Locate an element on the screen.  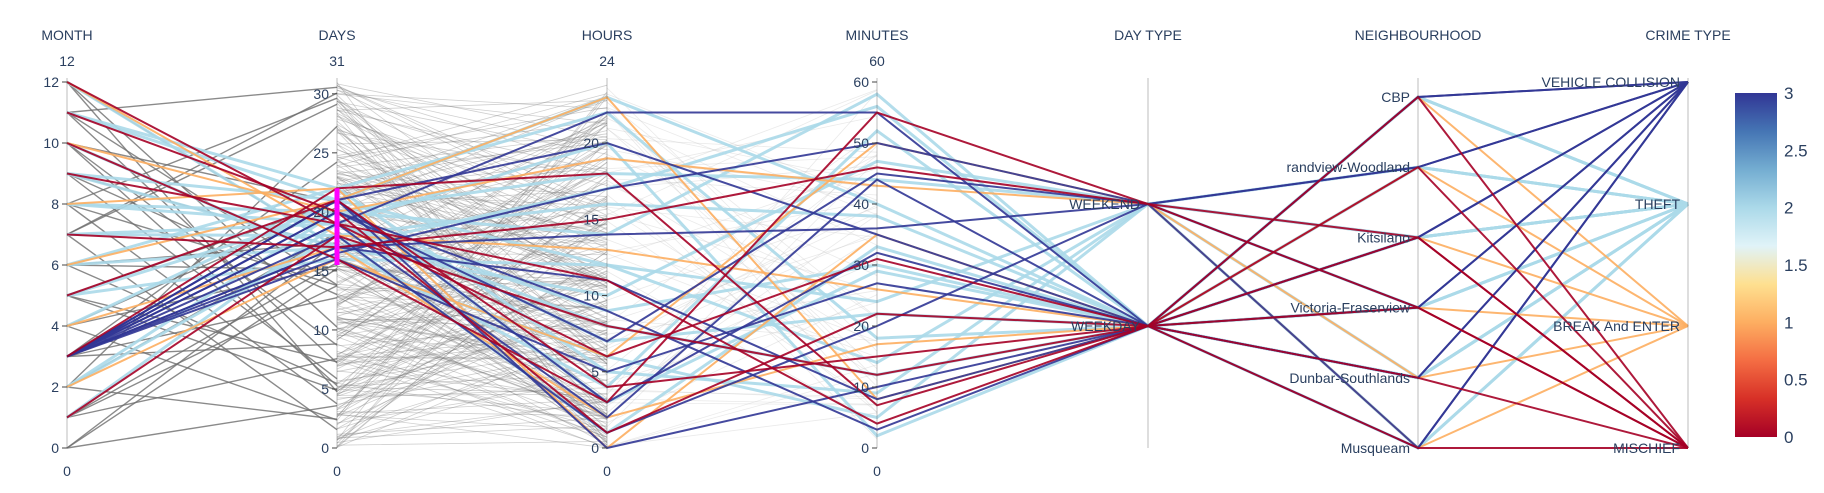
tick-label: 12 is located at coordinates (51, 82).